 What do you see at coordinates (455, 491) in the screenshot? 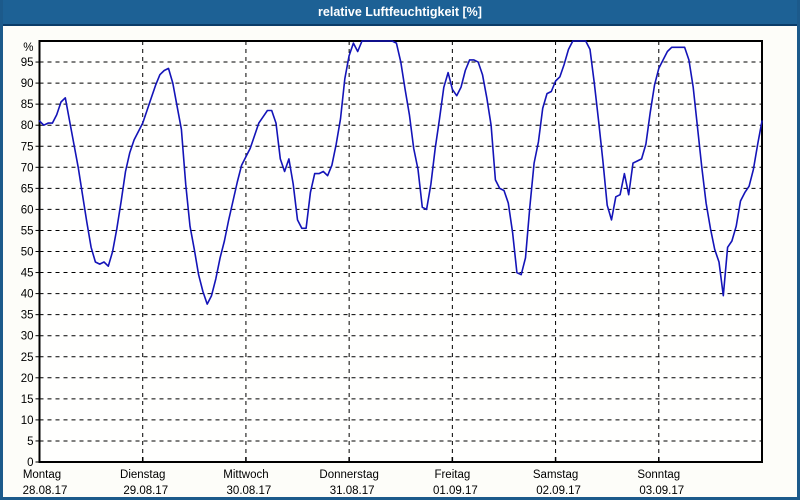
I see `day-date-label: 01.09.17` at bounding box center [455, 491].